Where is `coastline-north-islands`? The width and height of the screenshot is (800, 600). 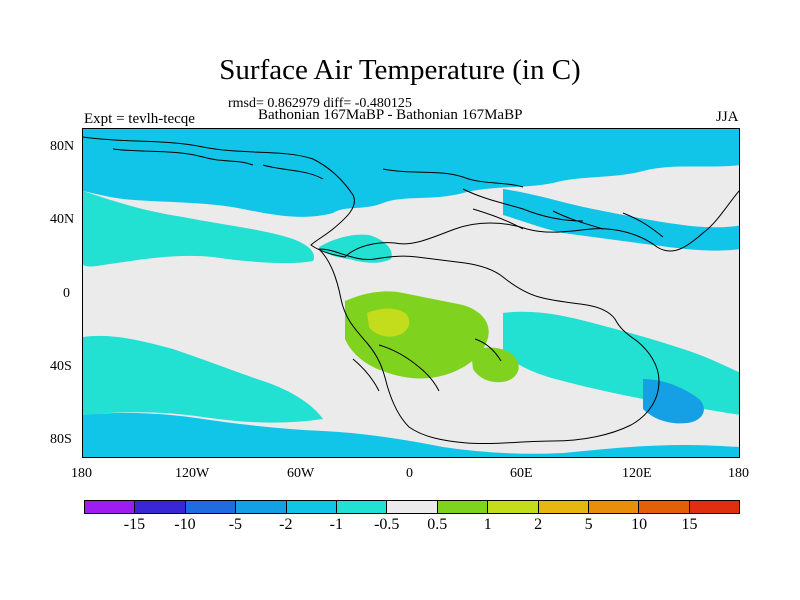
coastline-north-islands is located at coordinates (318, 168).